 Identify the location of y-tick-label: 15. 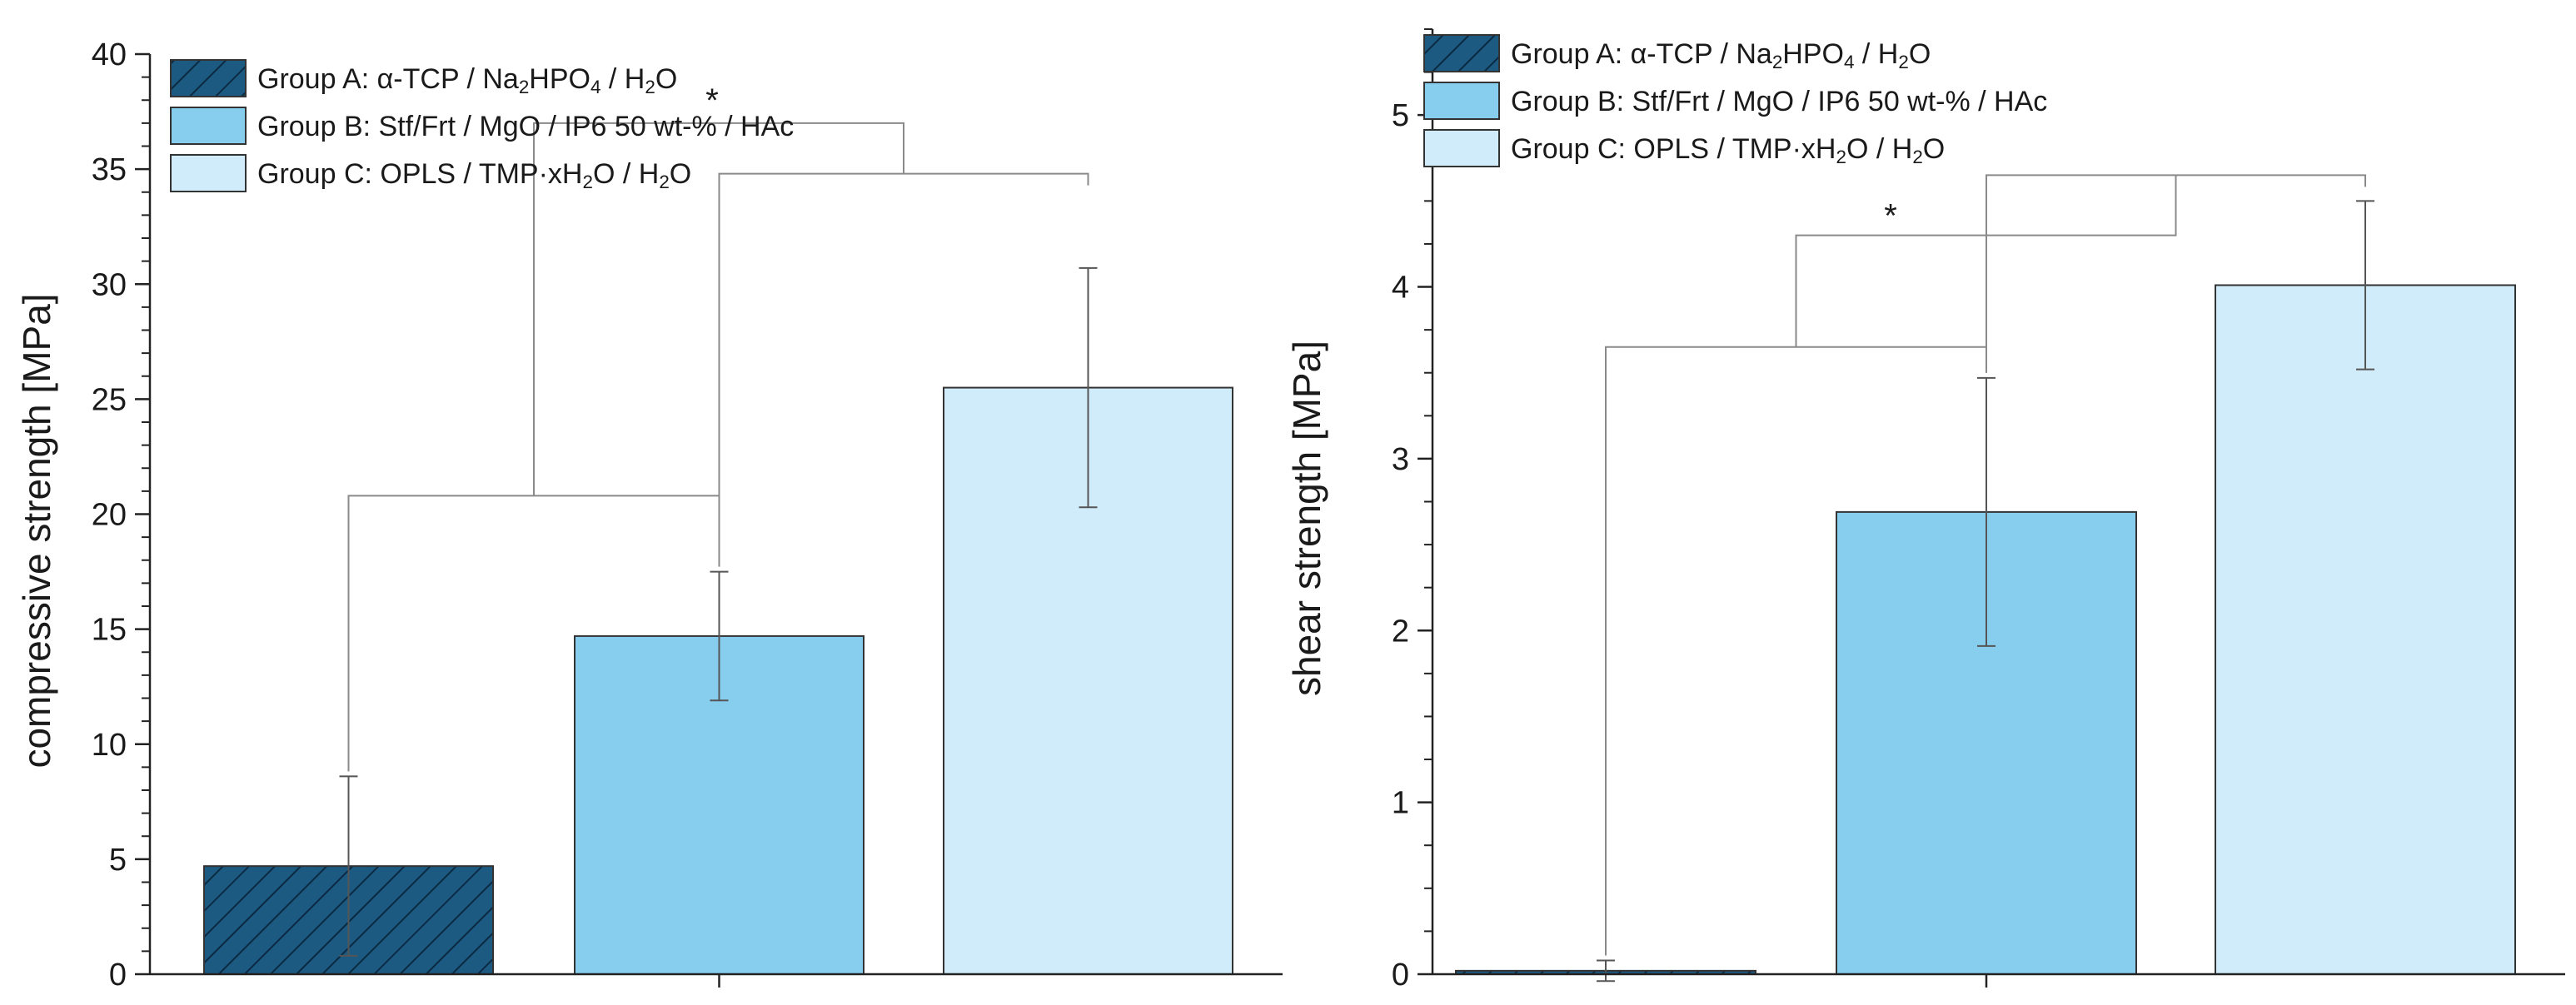
(109, 630).